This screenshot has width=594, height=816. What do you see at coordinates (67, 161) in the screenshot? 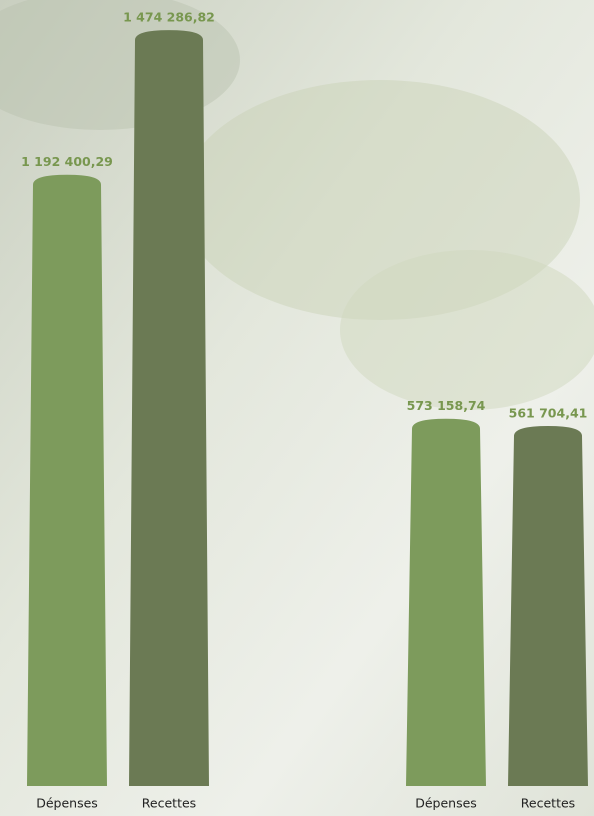
I see `value-label: 1 192 400,29` at bounding box center [67, 161].